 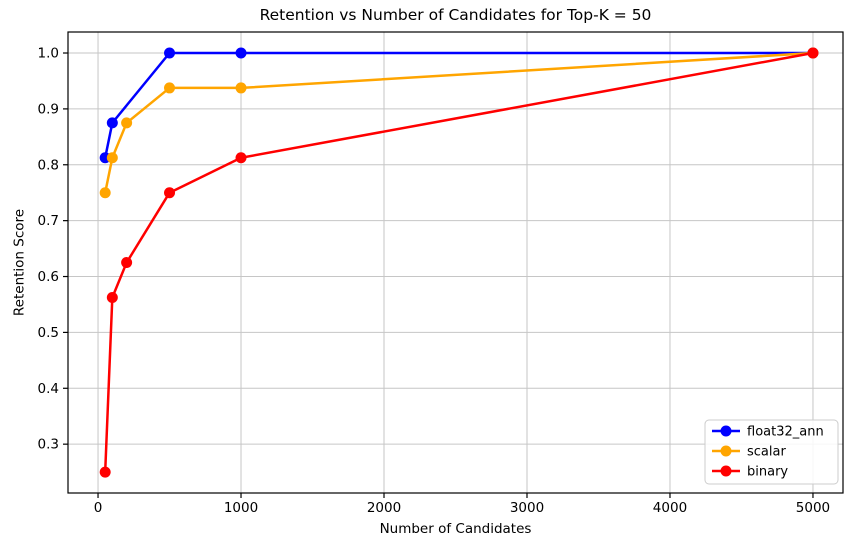 What do you see at coordinates (19, 262) in the screenshot?
I see `y-axis-label: Retention Score` at bounding box center [19, 262].